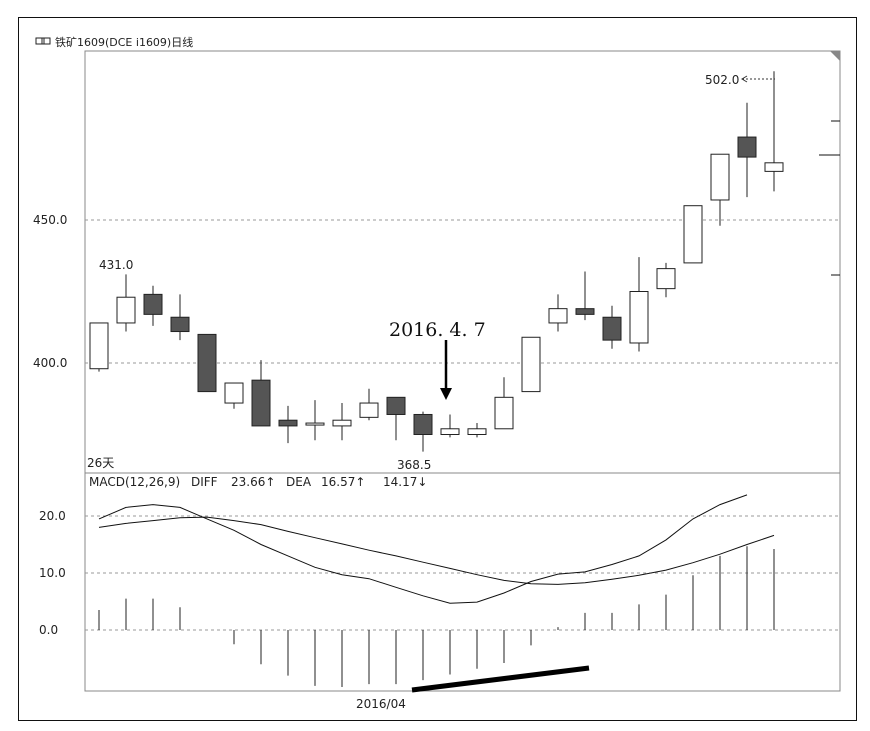 The height and width of the screenshot is (731, 870). Describe the element at coordinates (134, 482) in the screenshot. I see `macd-legend-name: MACD(12,26,9)` at that location.